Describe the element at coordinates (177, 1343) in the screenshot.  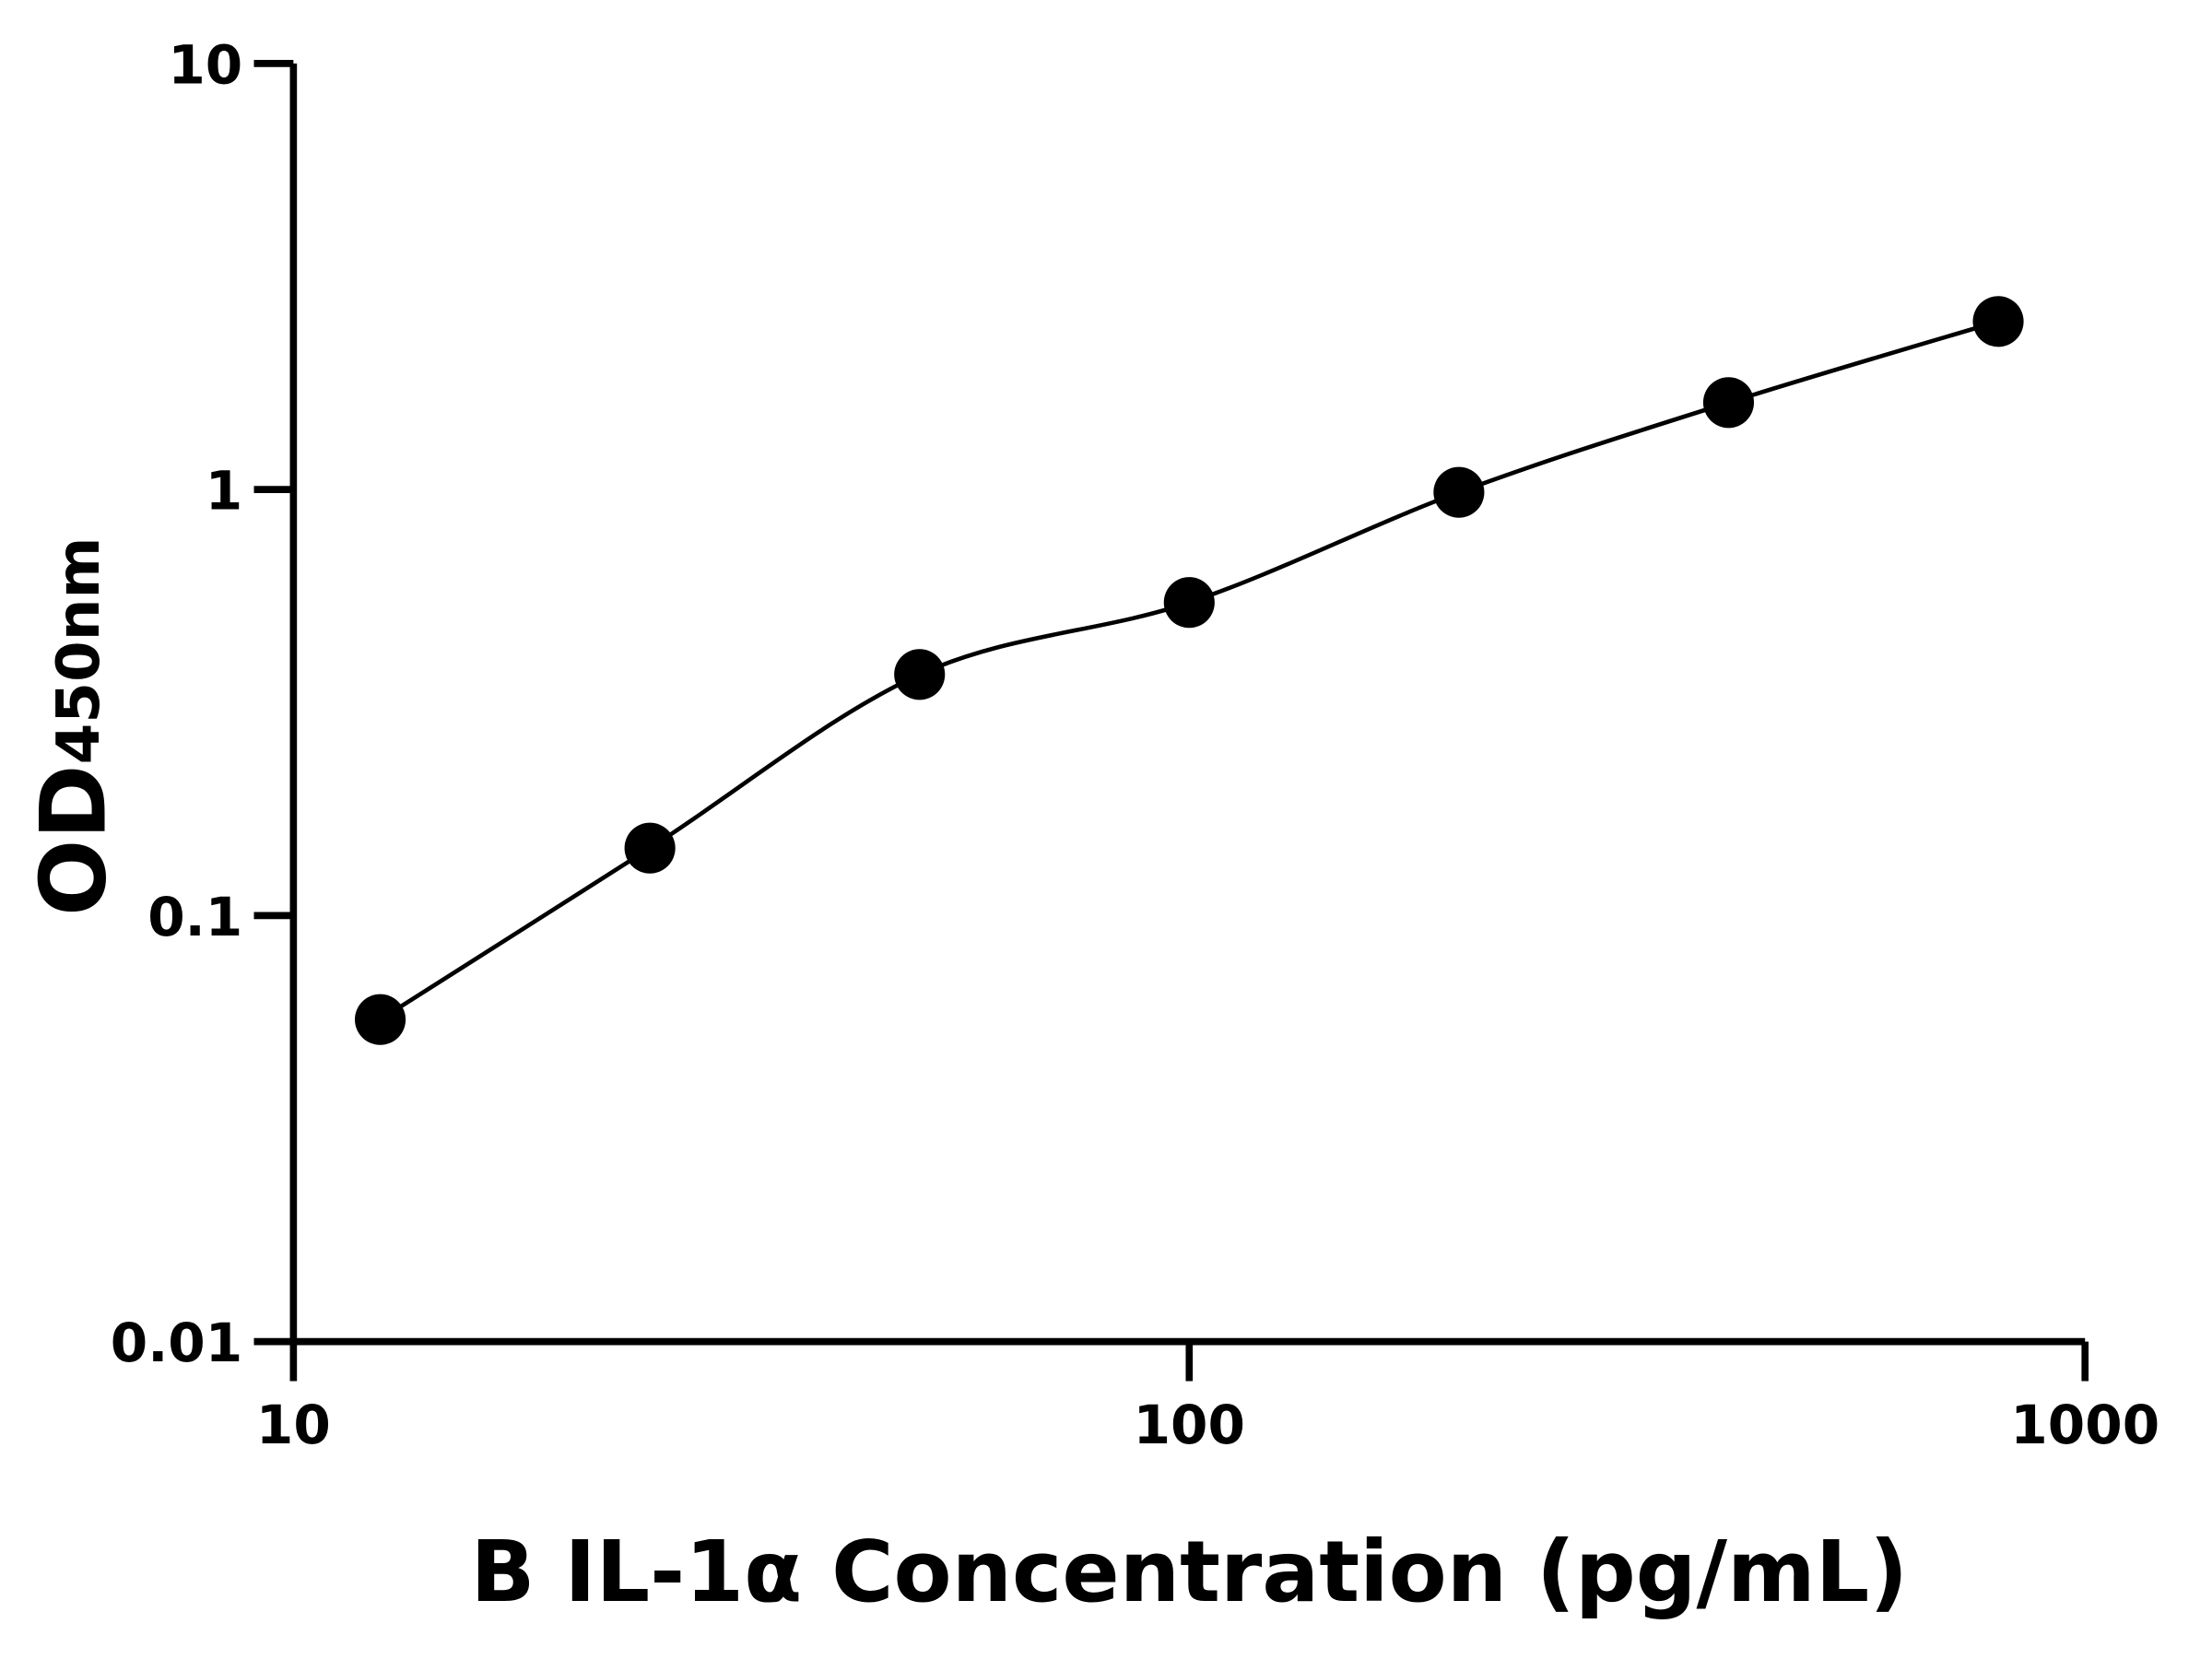
I see `y-tick-label: 0.01` at that location.